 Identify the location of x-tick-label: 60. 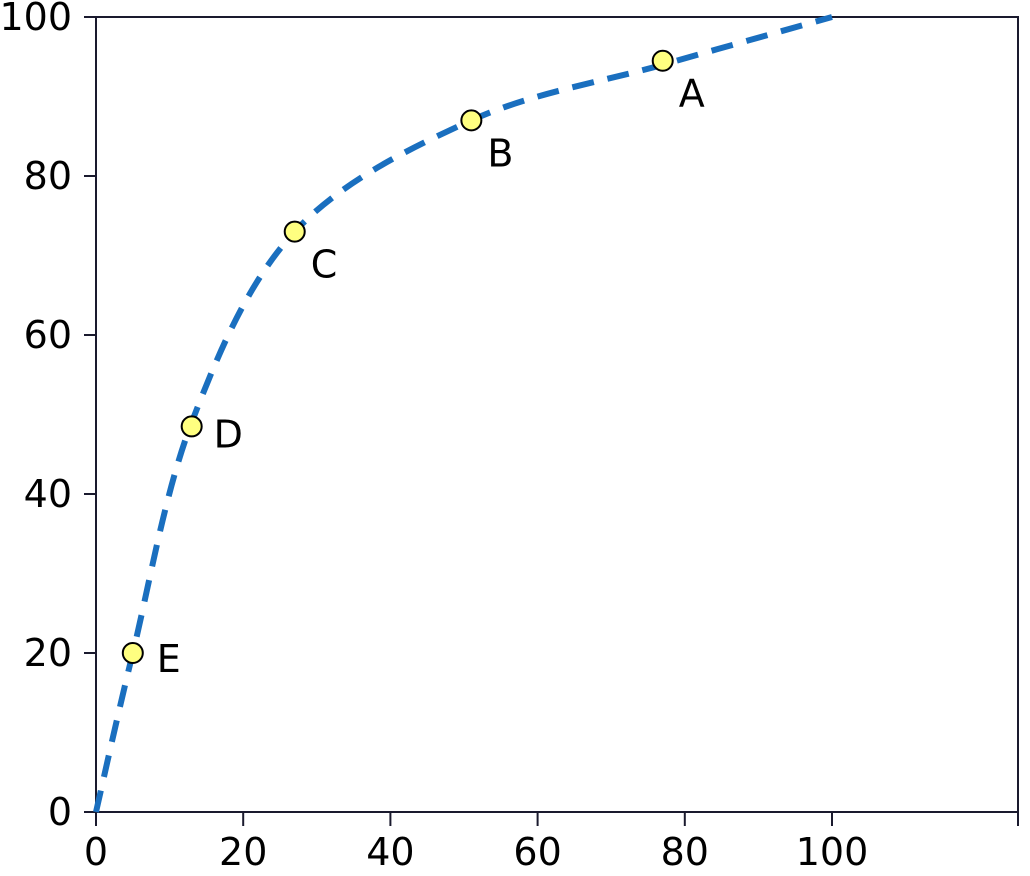
(537, 852).